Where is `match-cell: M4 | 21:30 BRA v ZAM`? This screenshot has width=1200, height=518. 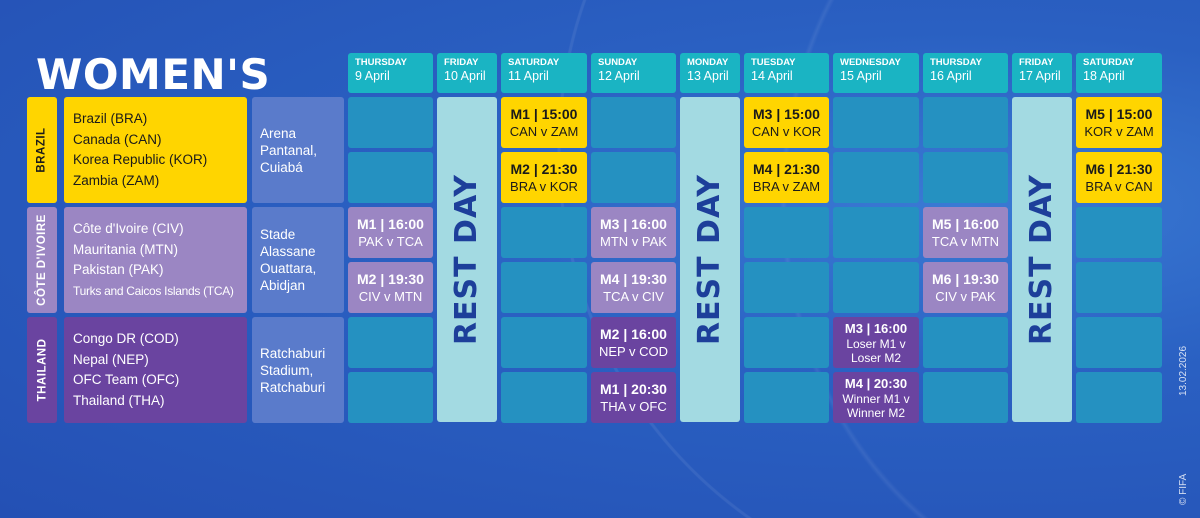
match-cell: M4 | 21:30 BRA v ZAM is located at coordinates (786, 177).